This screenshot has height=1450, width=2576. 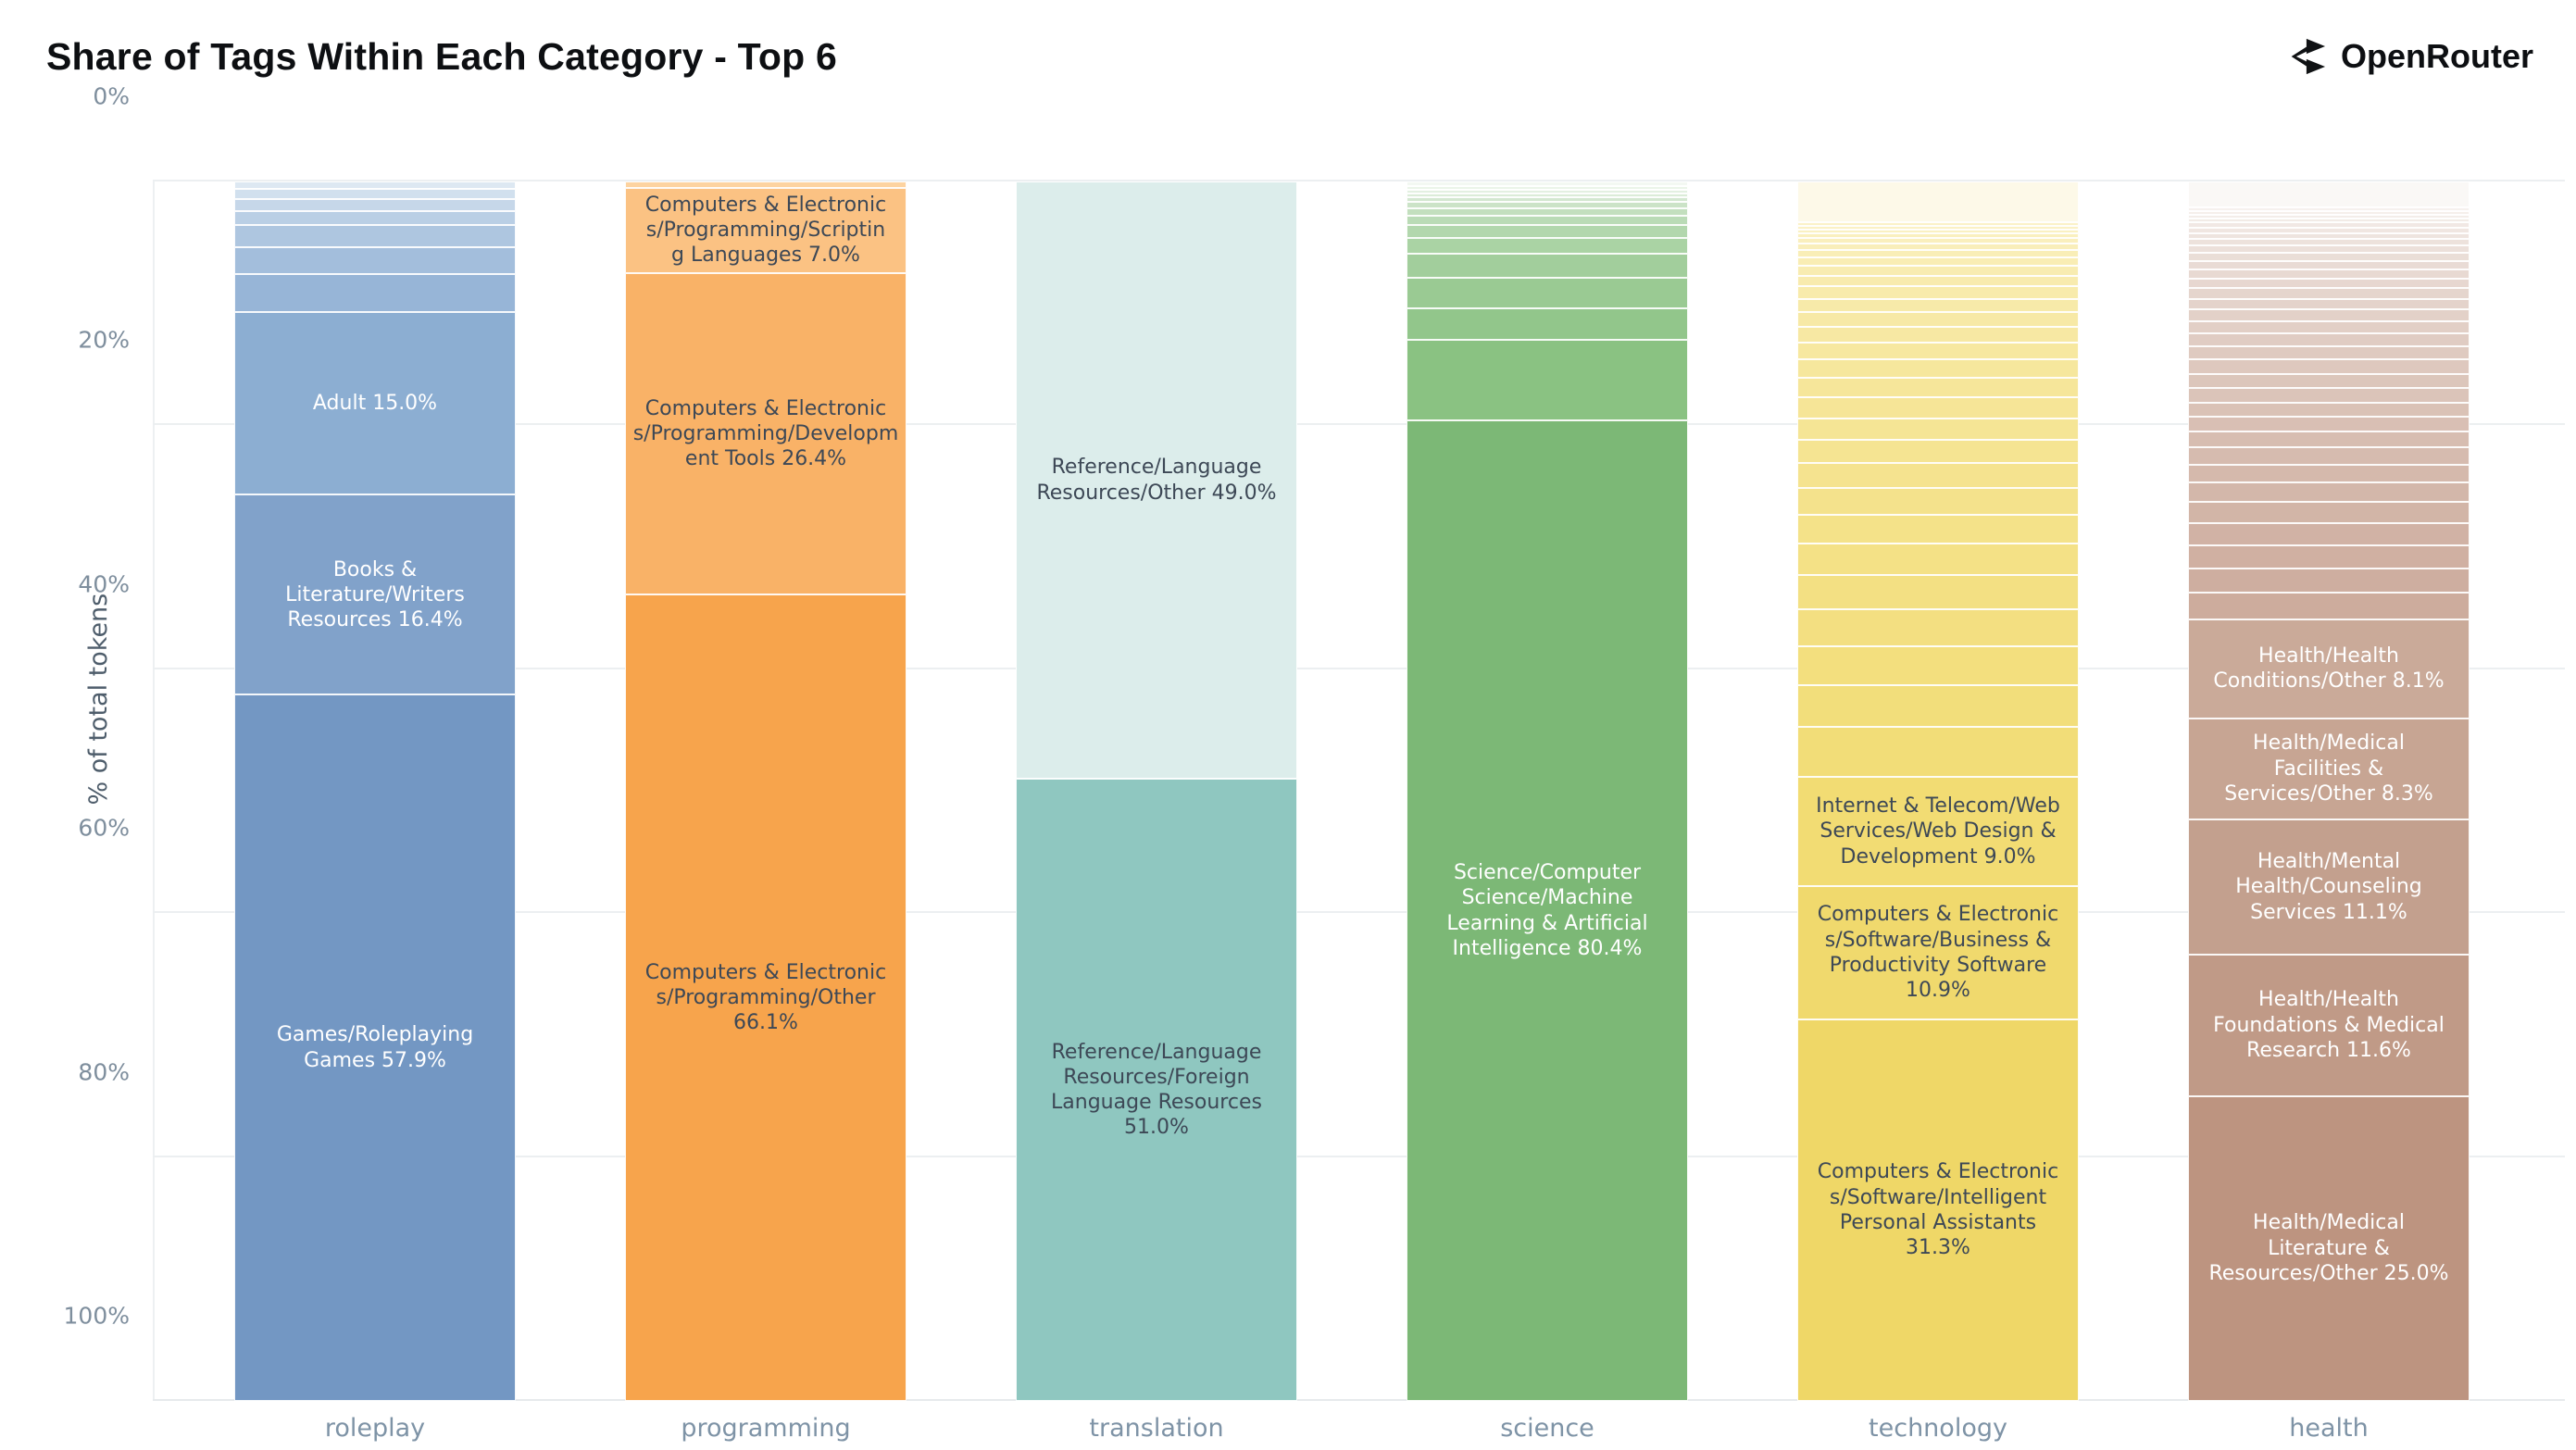 I want to click on bar-segment: Adult 15.0%, so click(x=375, y=403).